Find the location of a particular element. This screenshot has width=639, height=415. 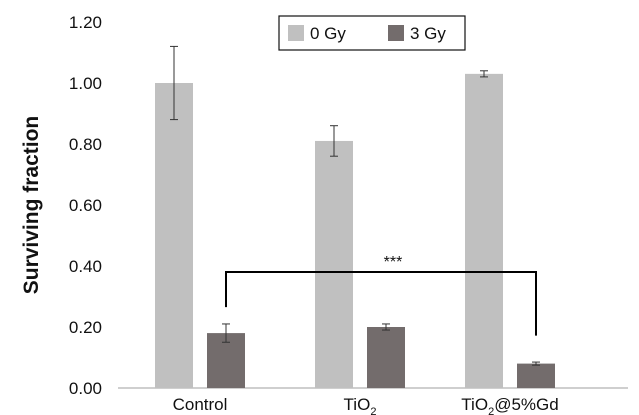

legend-swatch-0gy is located at coordinates (296, 33).